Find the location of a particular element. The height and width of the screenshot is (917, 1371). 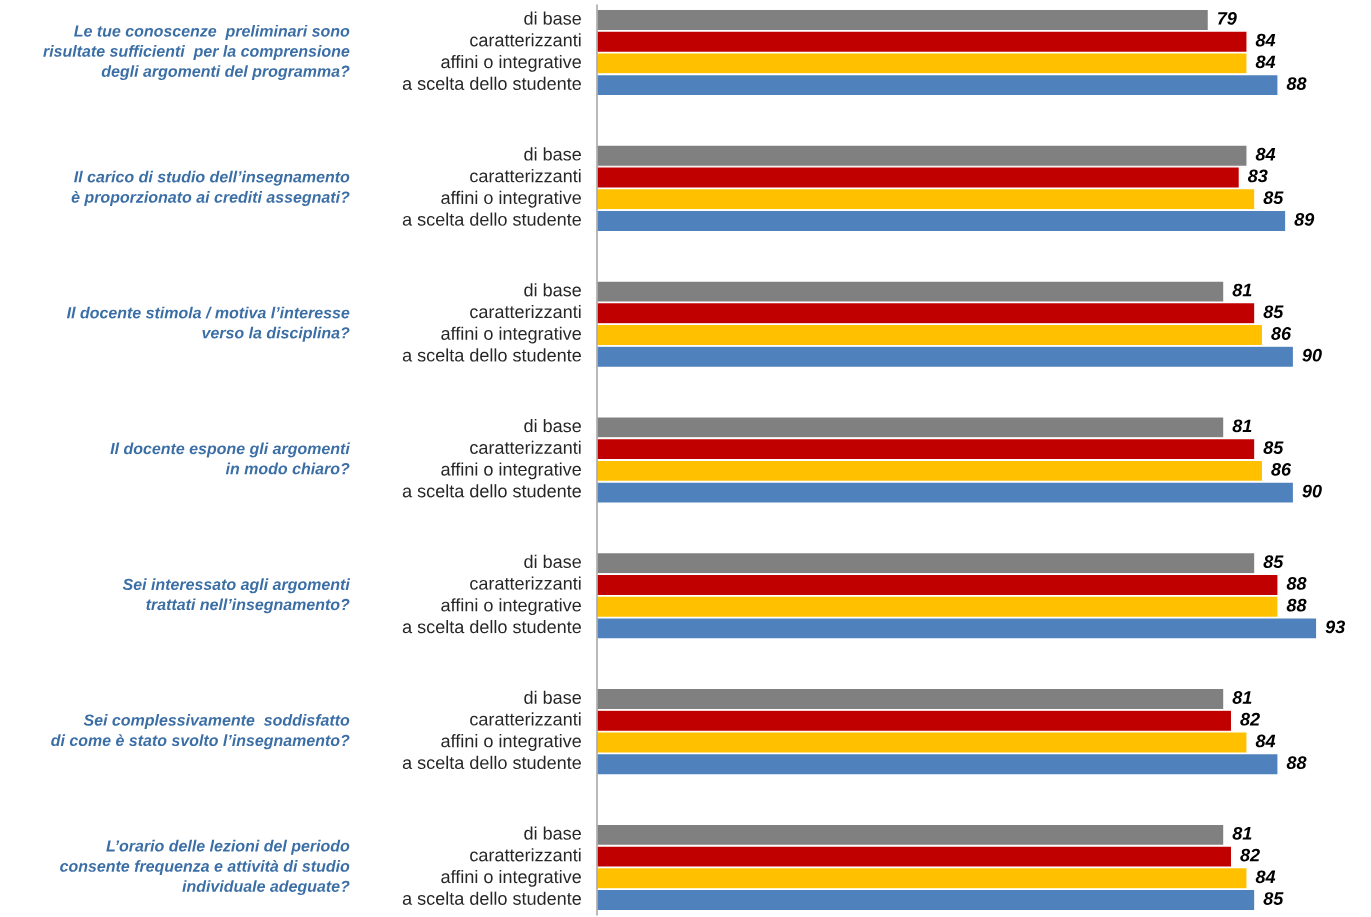

series-label: caratterizzanti is located at coordinates (525, 40).